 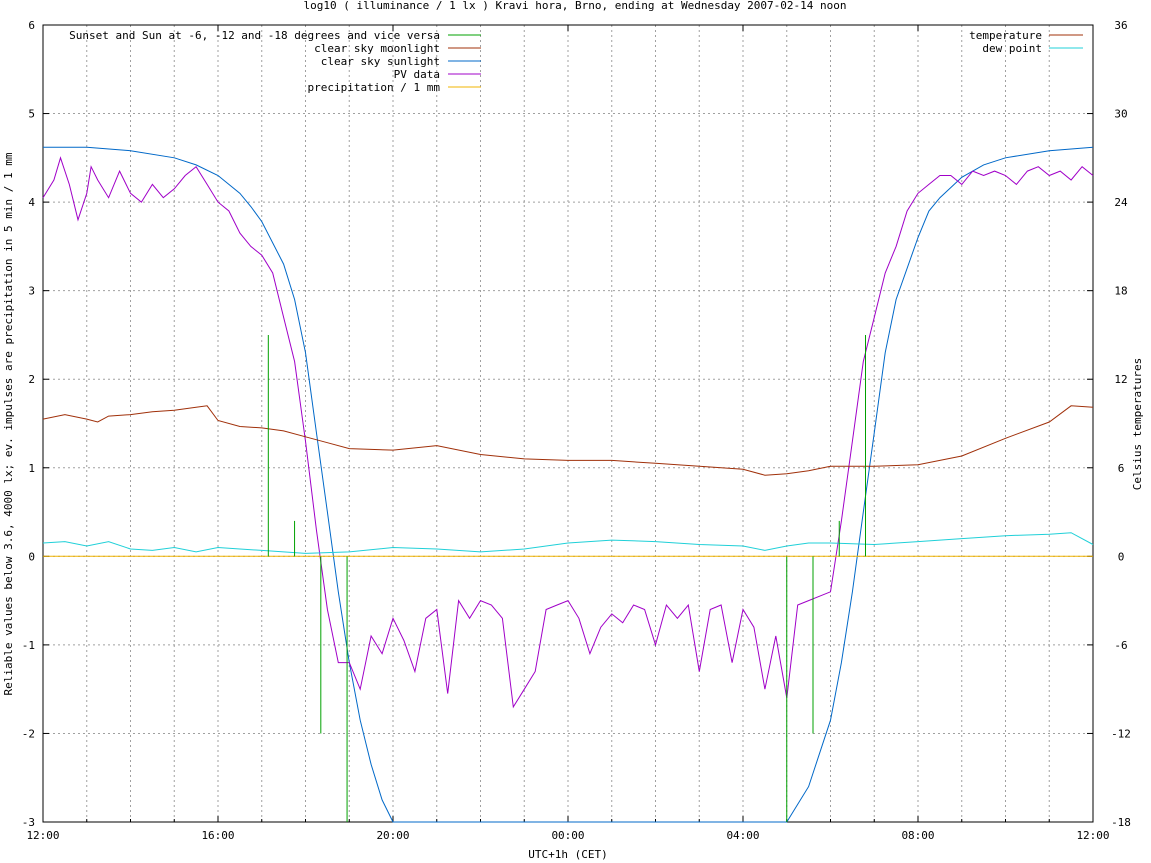 I want to click on y-tick-label: 6, so click(x=31, y=25).